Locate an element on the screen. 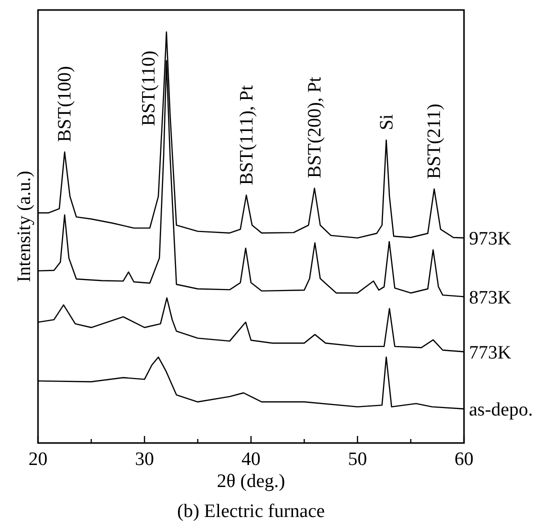 Image resolution: width=538 pixels, height=531 pixels. x-tick-label: 50 is located at coordinates (357, 459).